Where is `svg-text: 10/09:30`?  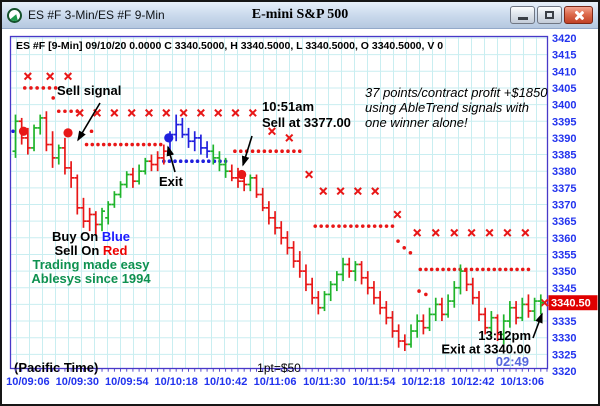 svg-text: 10/09:30 is located at coordinates (77, 382).